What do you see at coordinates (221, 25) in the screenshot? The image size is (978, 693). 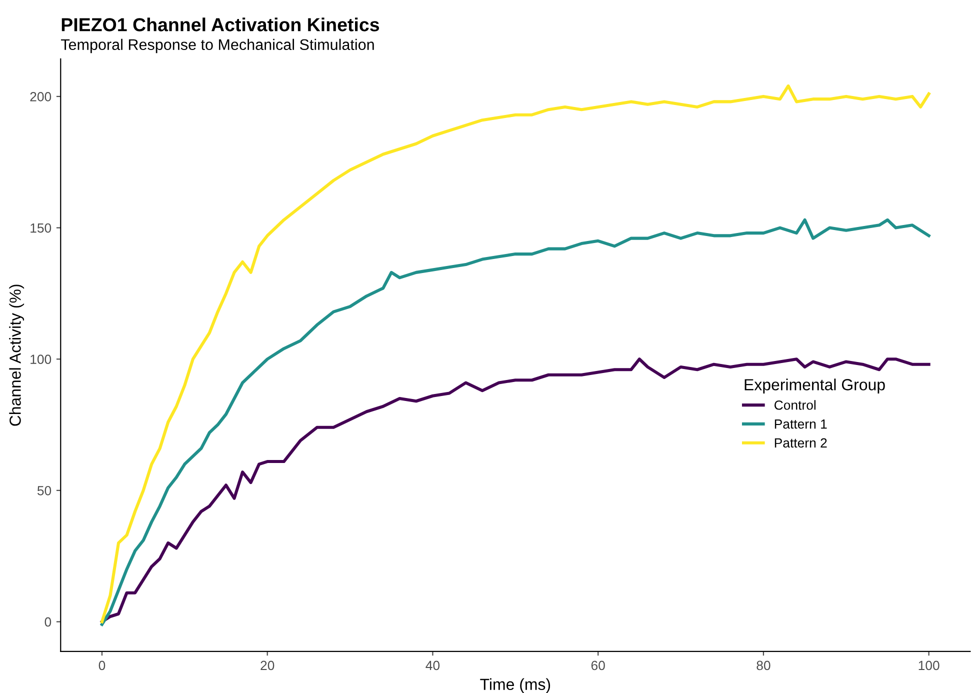 I see `chart-title: PIEZO1 Channel Activation Kinetics` at bounding box center [221, 25].